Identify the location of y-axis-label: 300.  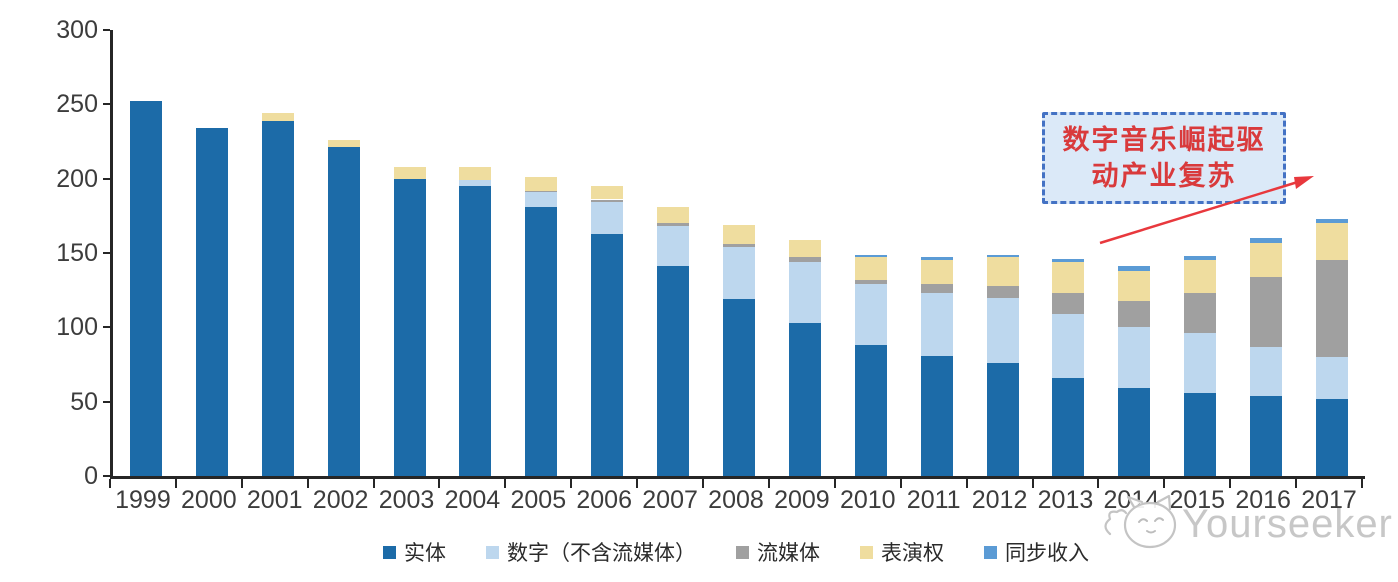
(77, 30).